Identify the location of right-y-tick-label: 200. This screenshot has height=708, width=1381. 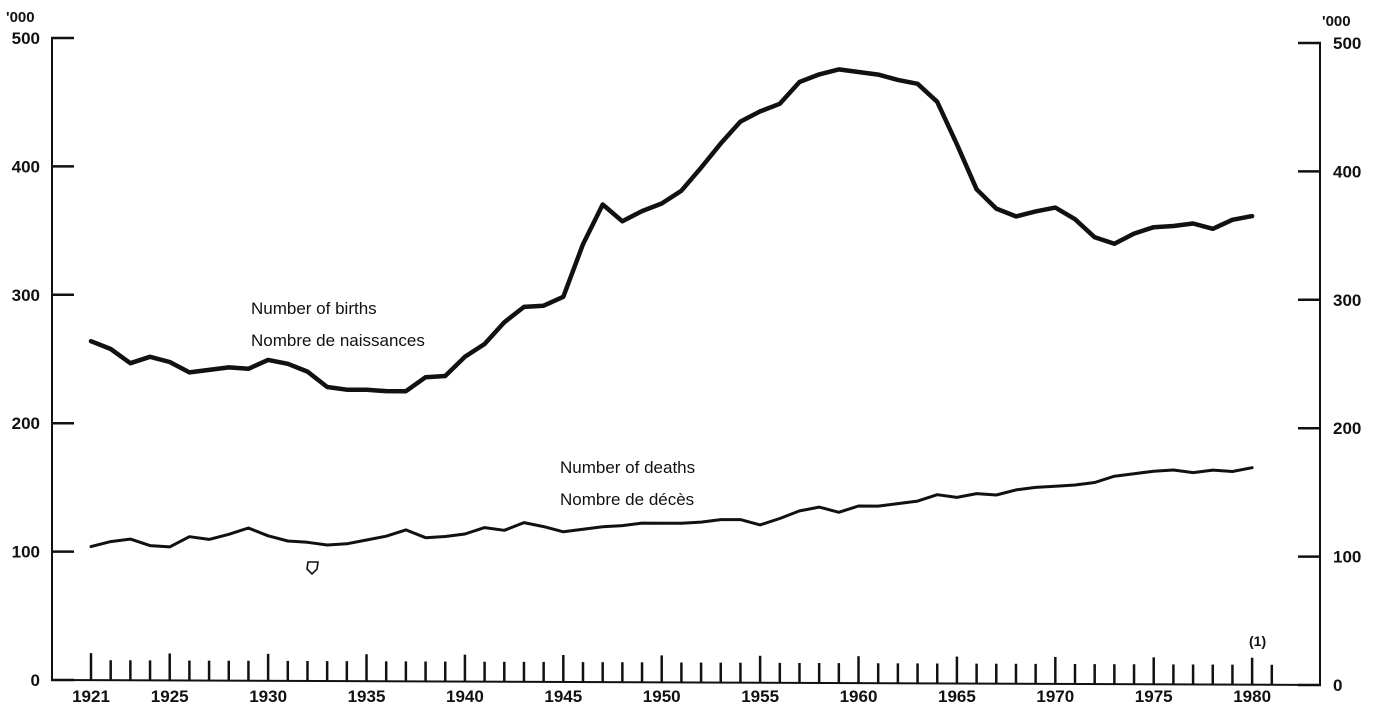
(1347, 428).